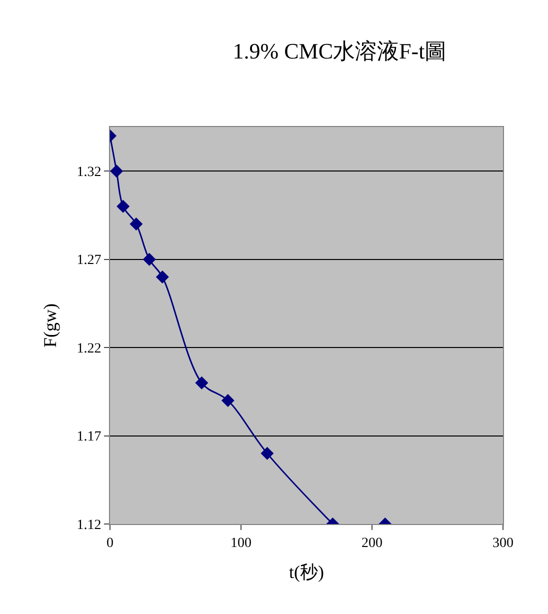 The height and width of the screenshot is (614, 548). What do you see at coordinates (306, 572) in the screenshot?
I see `x-axis-title: t(秒)` at bounding box center [306, 572].